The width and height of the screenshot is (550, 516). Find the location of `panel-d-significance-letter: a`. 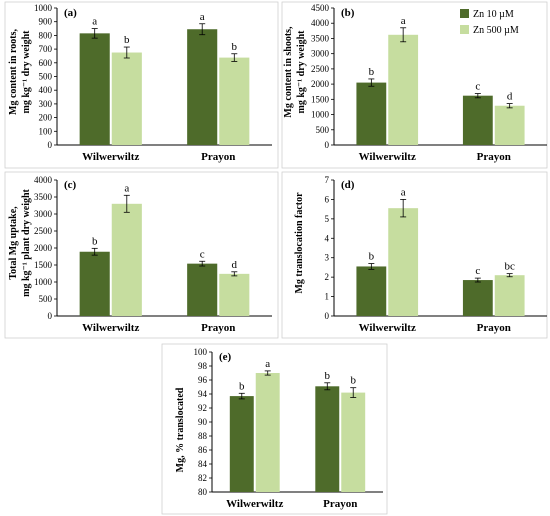

panel-d-significance-letter: a is located at coordinates (403, 192).